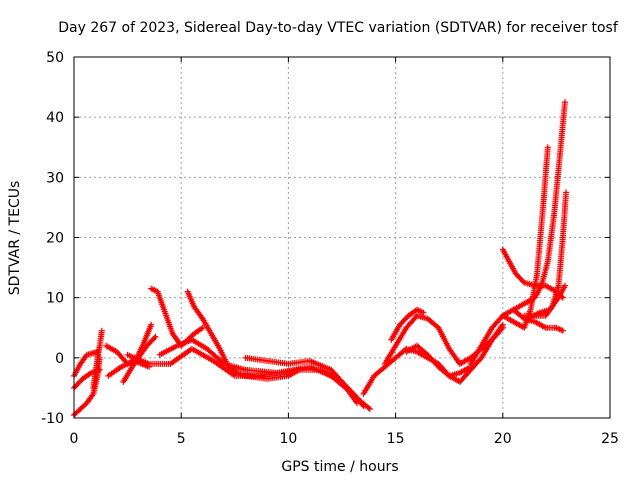 The width and height of the screenshot is (640, 480). Describe the element at coordinates (55, 299) in the screenshot. I see `y-tick-label: 10` at that location.